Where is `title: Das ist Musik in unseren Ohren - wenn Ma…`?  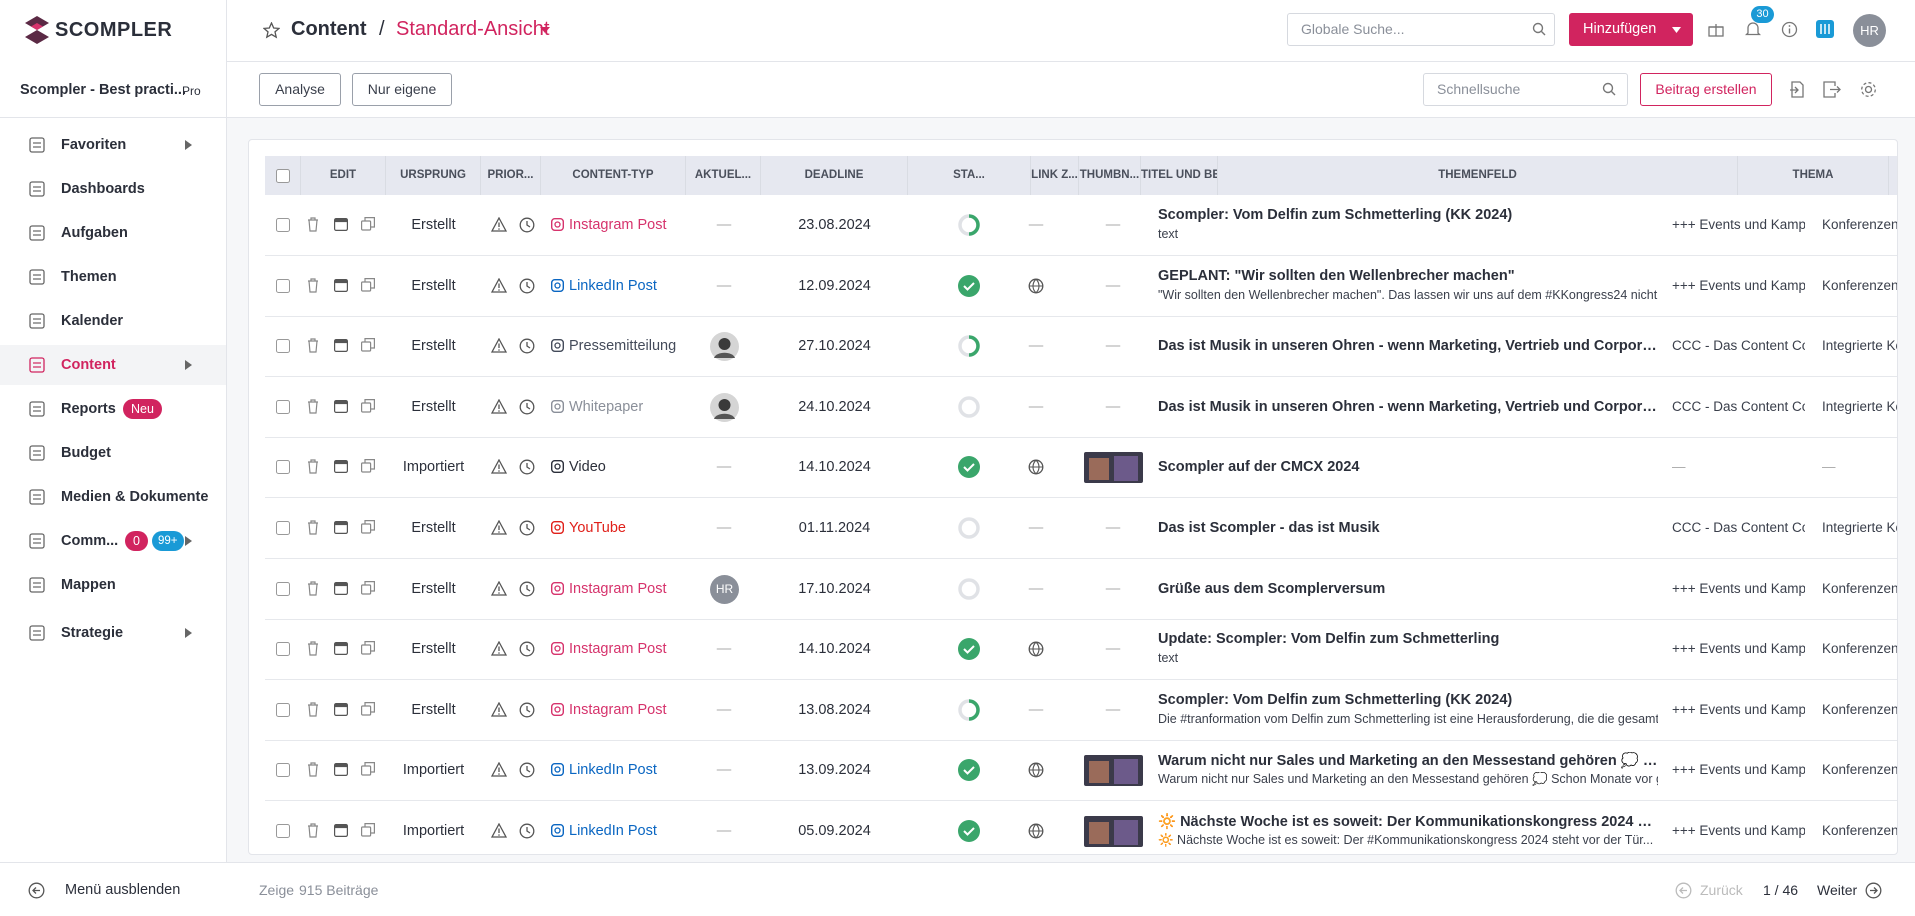 title: Das ist Musik in unseren Ohren - wenn Ma… is located at coordinates (1408, 406).